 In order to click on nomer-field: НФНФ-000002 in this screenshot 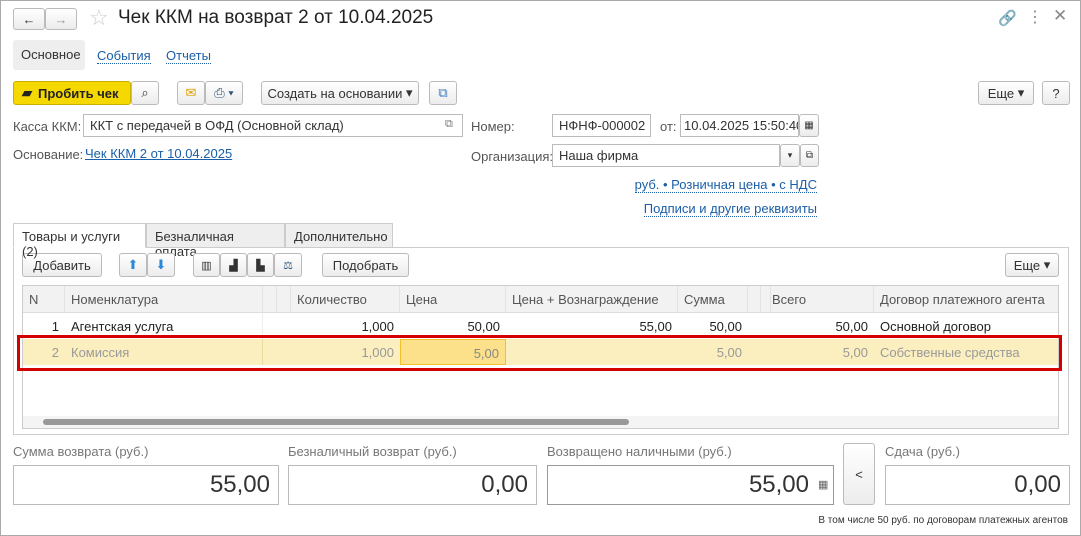, I will do `click(601, 125)`.